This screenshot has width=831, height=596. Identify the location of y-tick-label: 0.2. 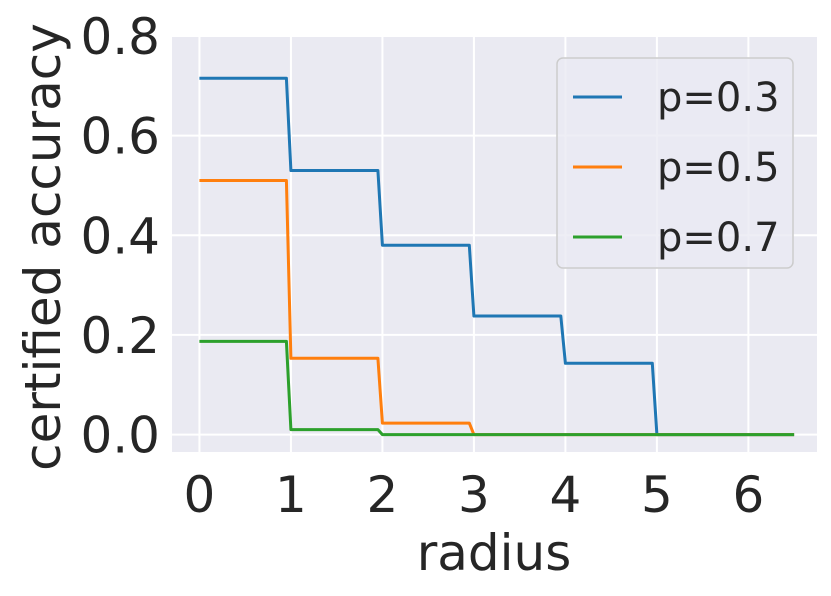
(120, 336).